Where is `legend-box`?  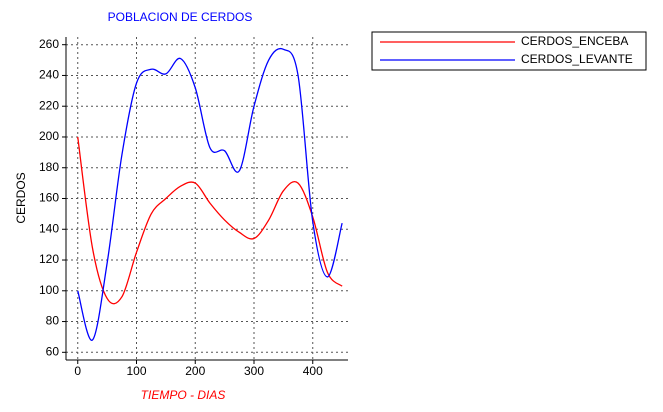 legend-box is located at coordinates (509, 51).